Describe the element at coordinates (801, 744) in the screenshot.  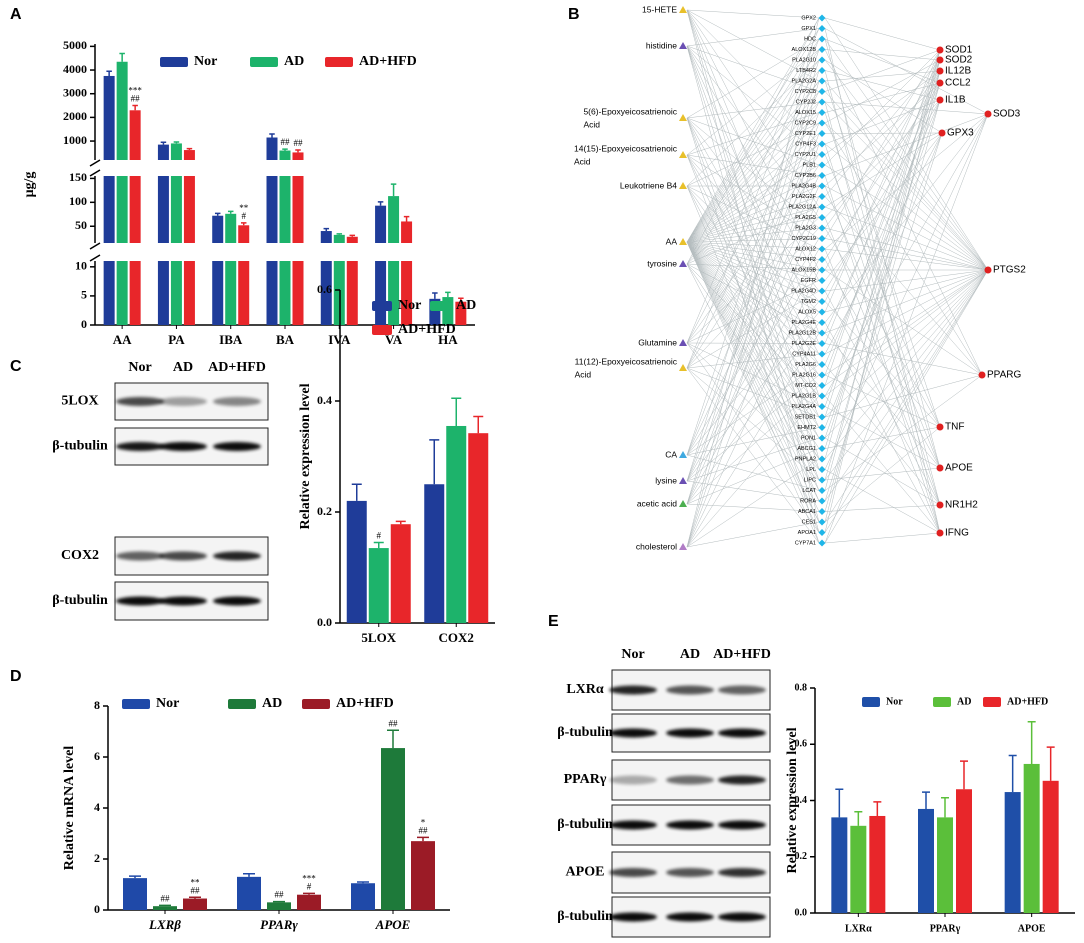
I see `y-tick-label: 0.6` at that location.